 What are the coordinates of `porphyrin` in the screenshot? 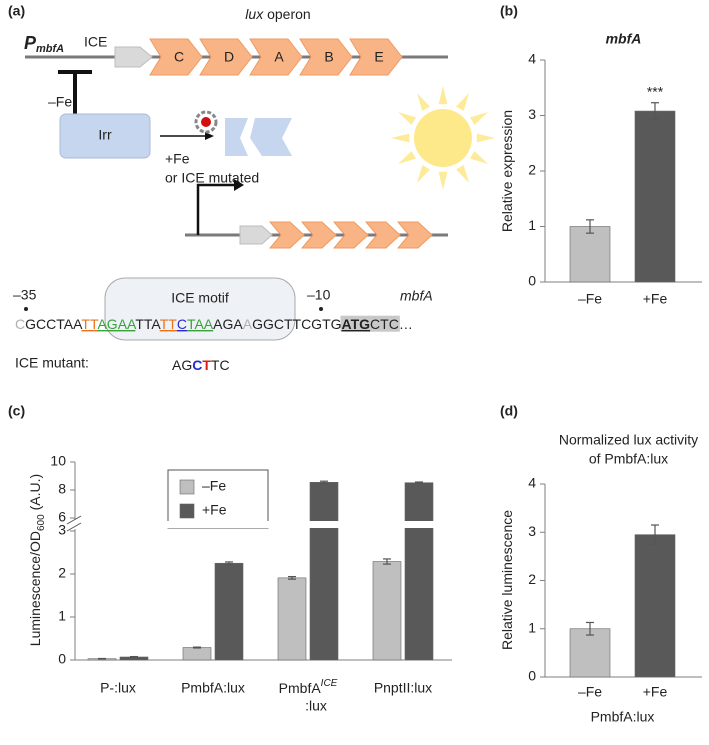 It's located at (206, 122).